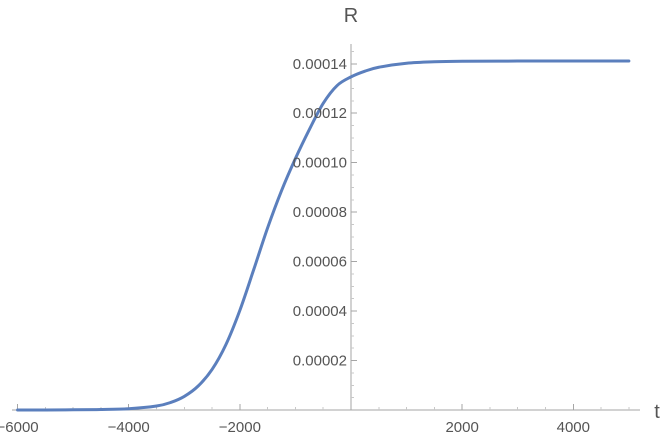 The width and height of the screenshot is (664, 443). I want to click on y-tick-label: 0.00010, so click(320, 163).